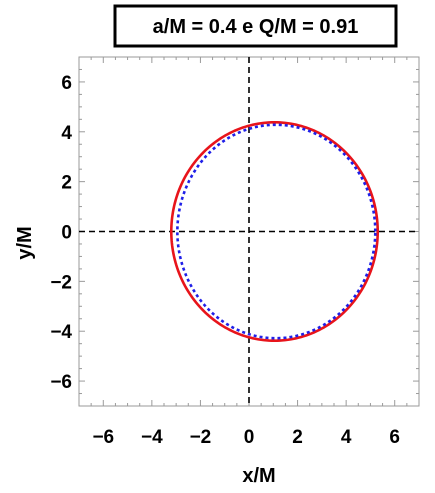 This screenshot has width=435, height=493. I want to click on x-tick-label: −2, so click(201, 437).